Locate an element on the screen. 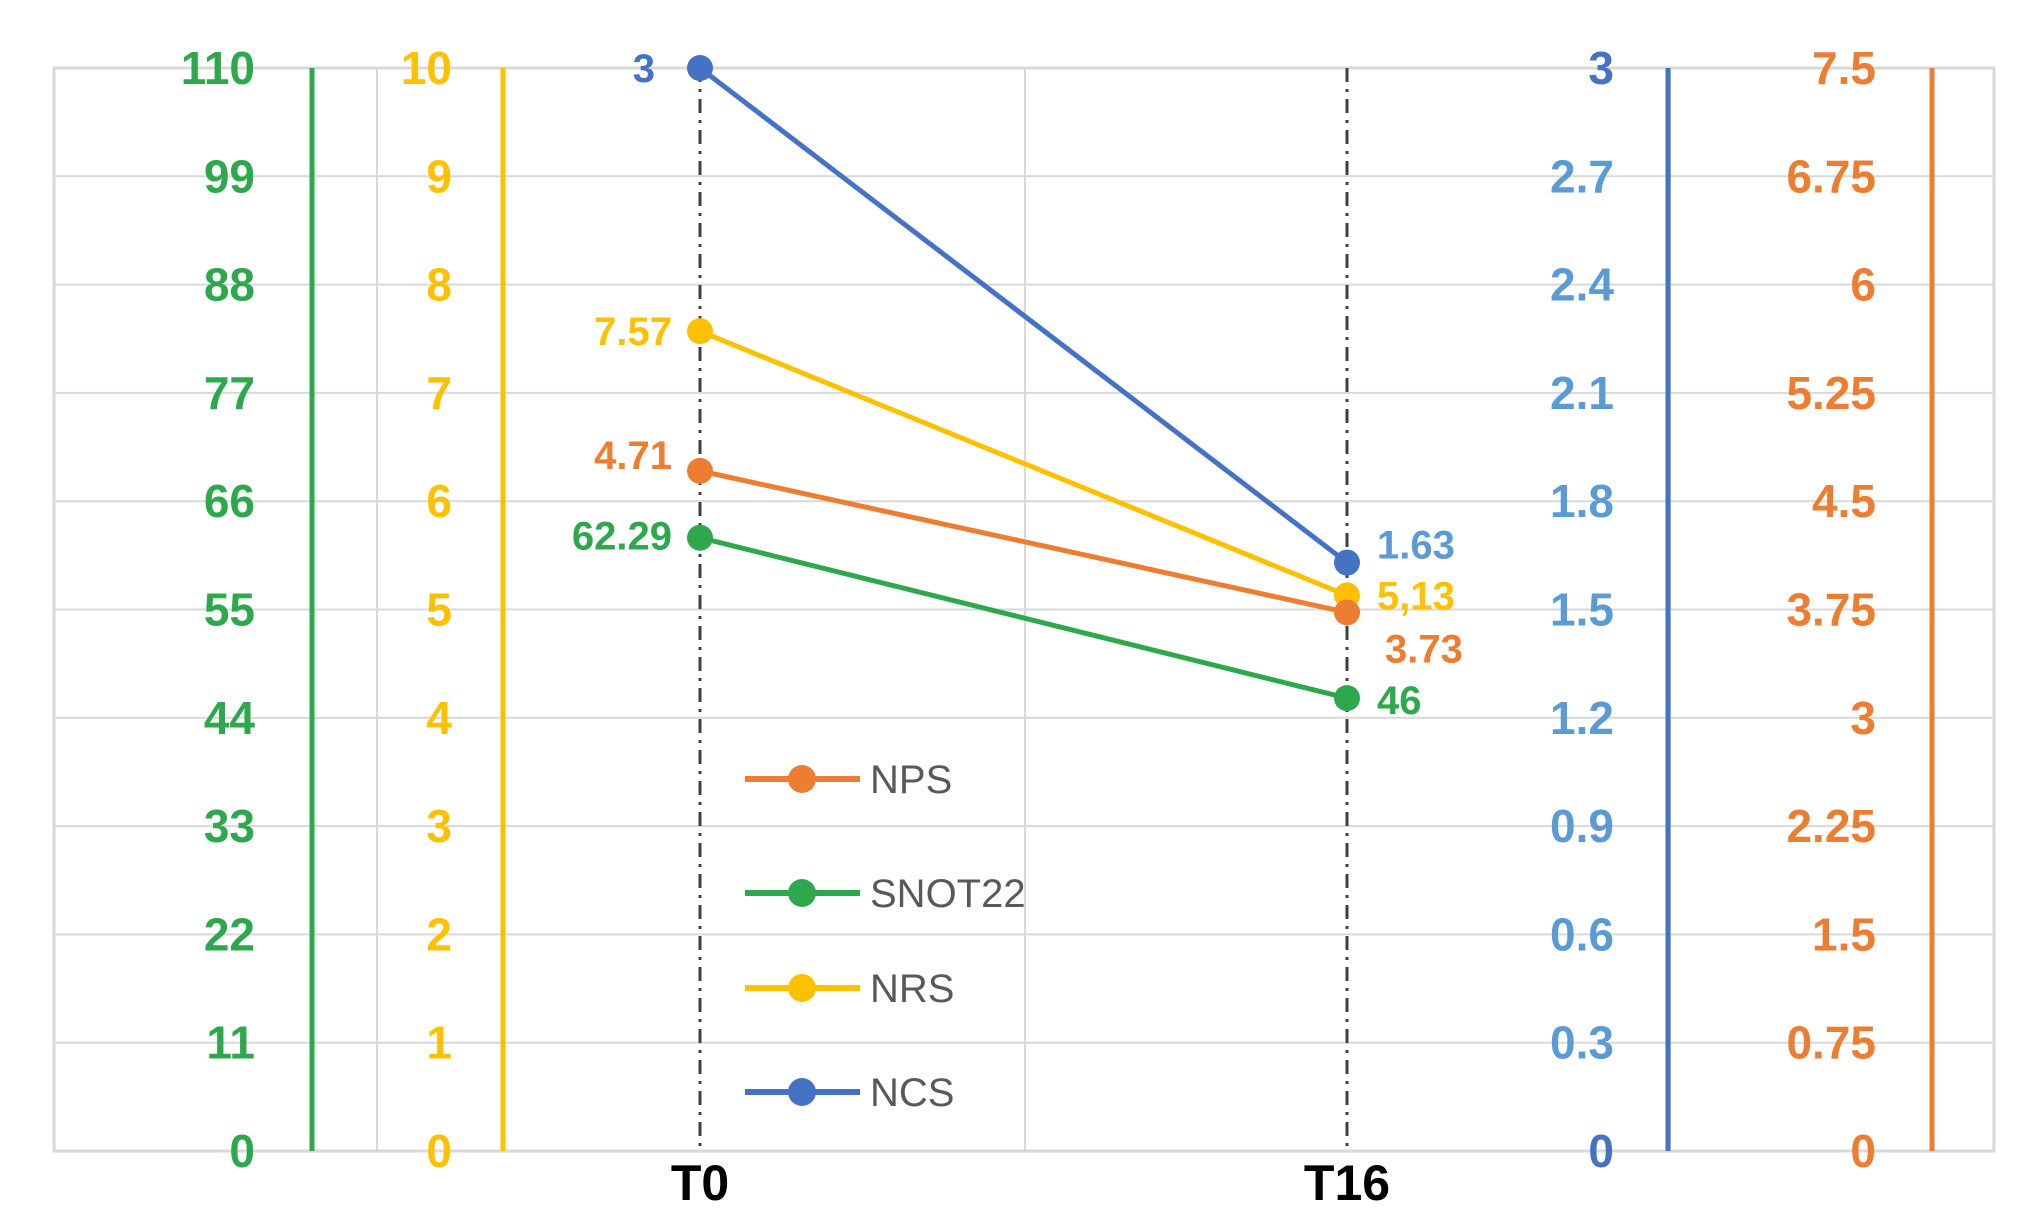 This screenshot has width=2027, height=1217. data-label-ncs: 3 is located at coordinates (644, 69).